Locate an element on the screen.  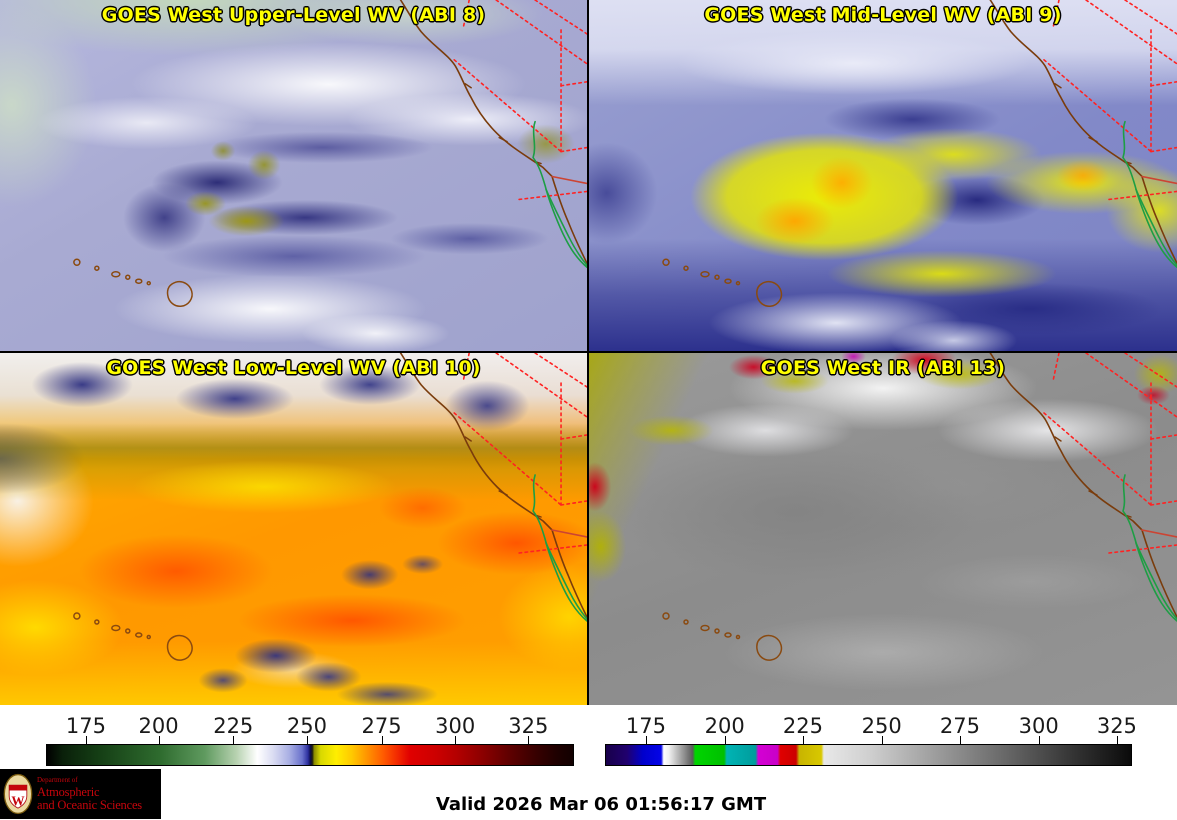
logo-dept-line: Department of is located at coordinates (57, 779).